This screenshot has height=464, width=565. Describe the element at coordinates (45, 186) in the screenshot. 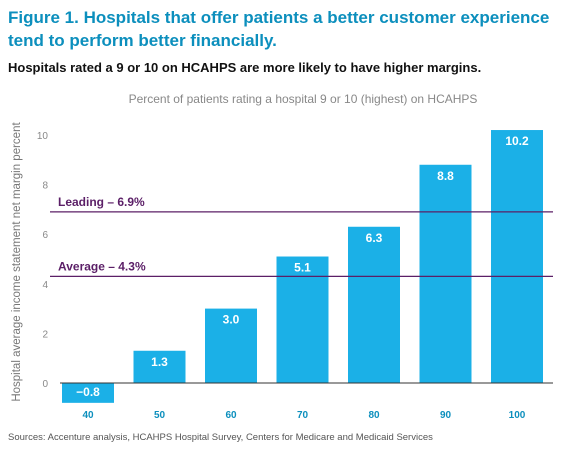

I see `y-tick-label: 8` at that location.